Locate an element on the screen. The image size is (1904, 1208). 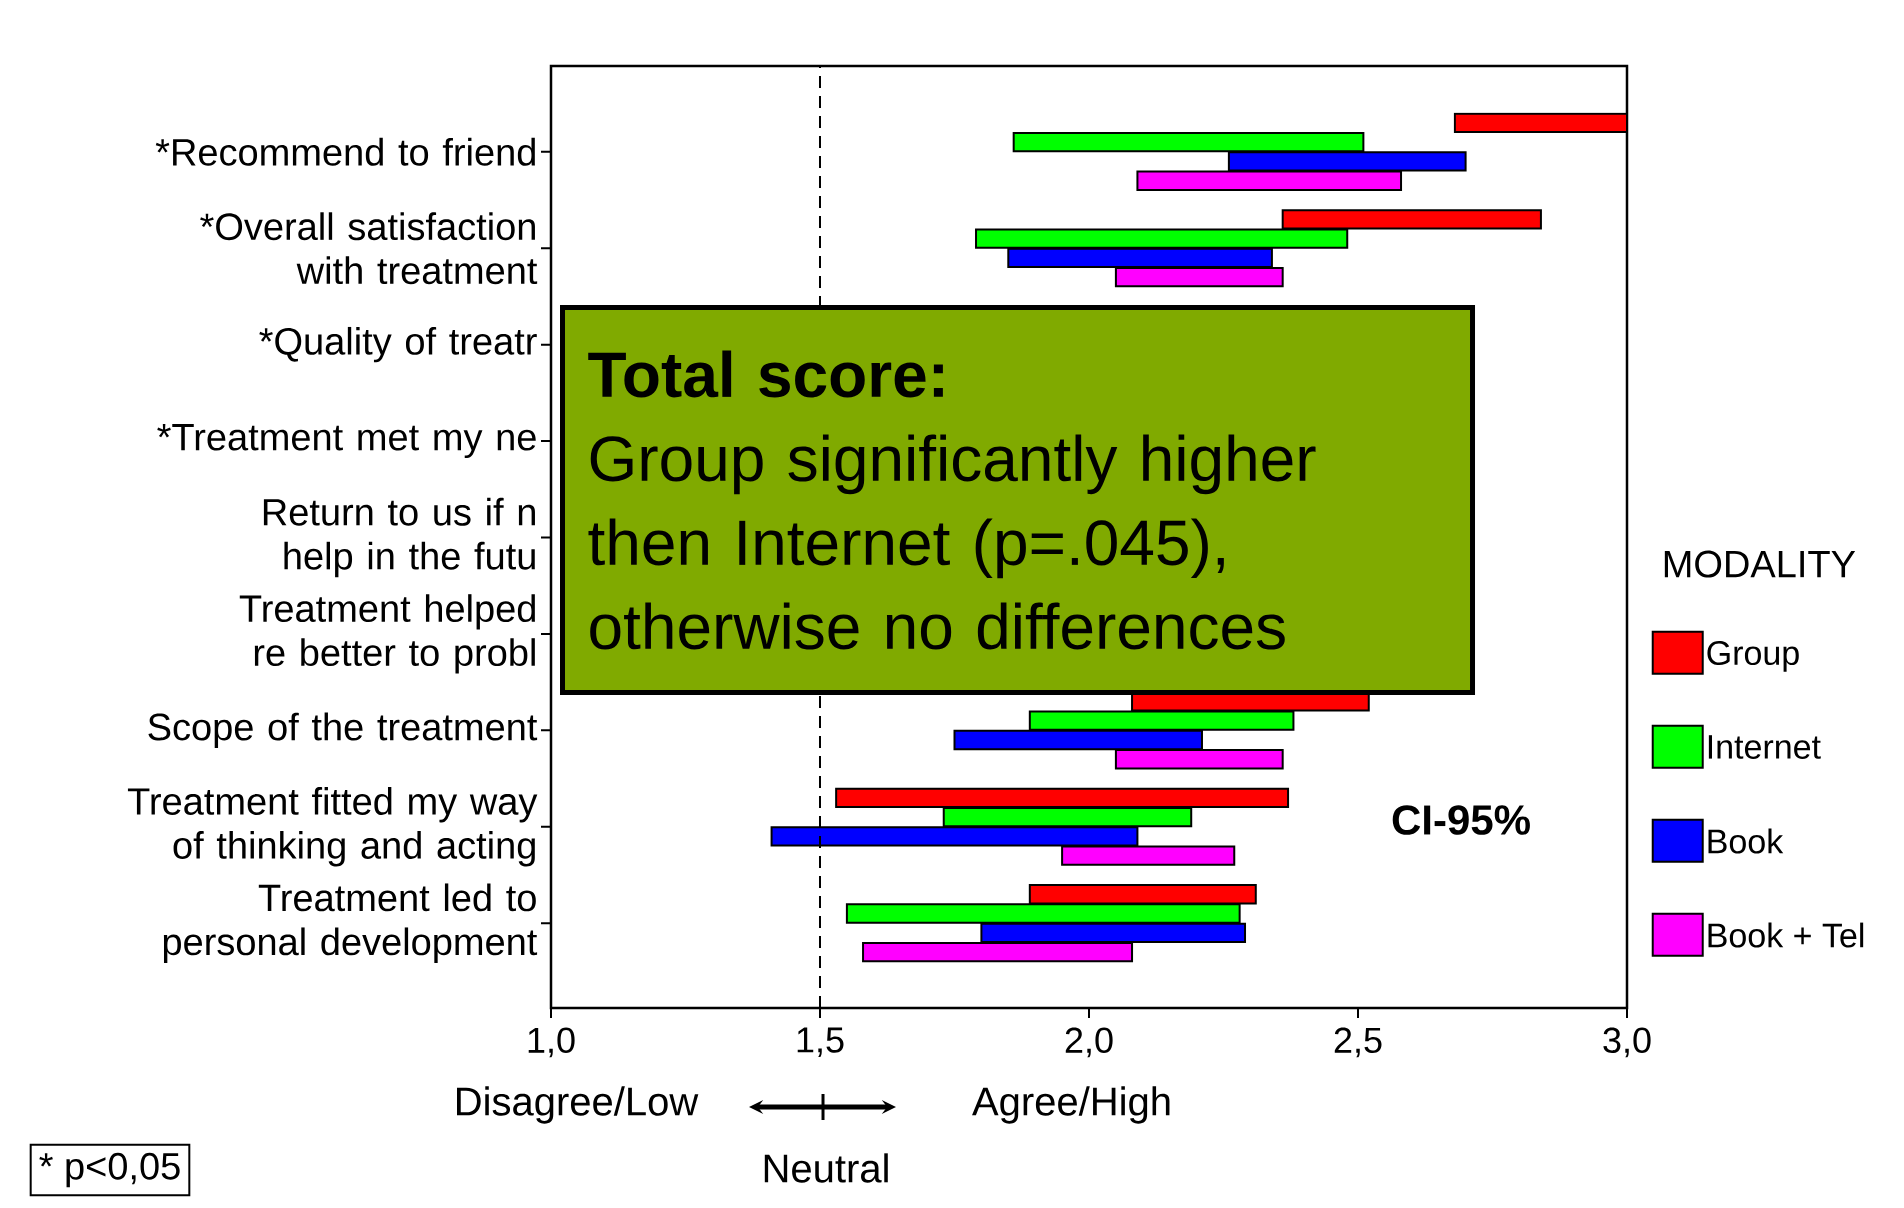
legend-label: Book + Tel is located at coordinates (1786, 935).